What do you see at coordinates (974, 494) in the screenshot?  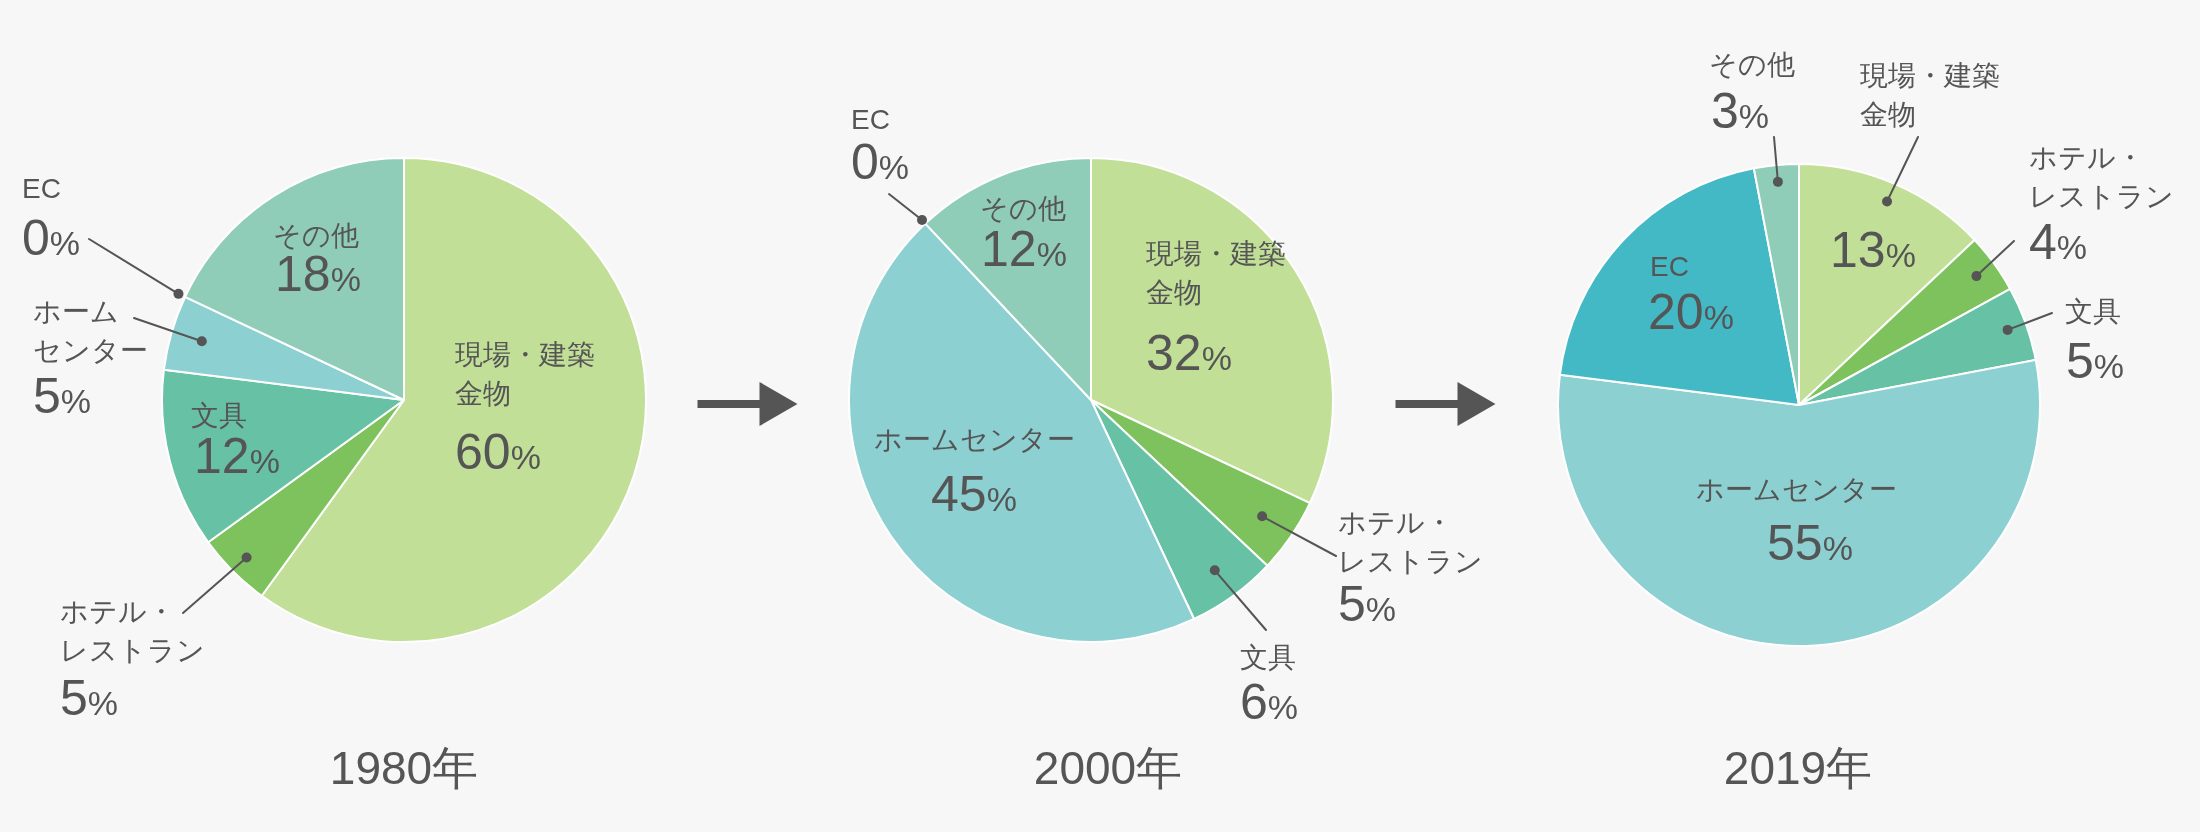 I see `value-label: 45%` at bounding box center [974, 494].